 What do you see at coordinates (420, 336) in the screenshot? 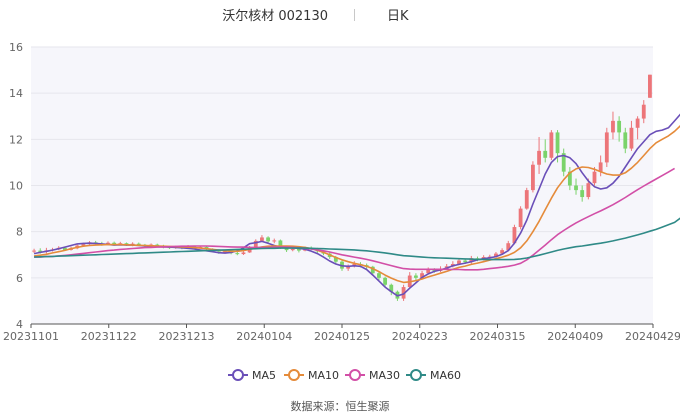
I see `x-tick-label: 20240223` at bounding box center [420, 336].